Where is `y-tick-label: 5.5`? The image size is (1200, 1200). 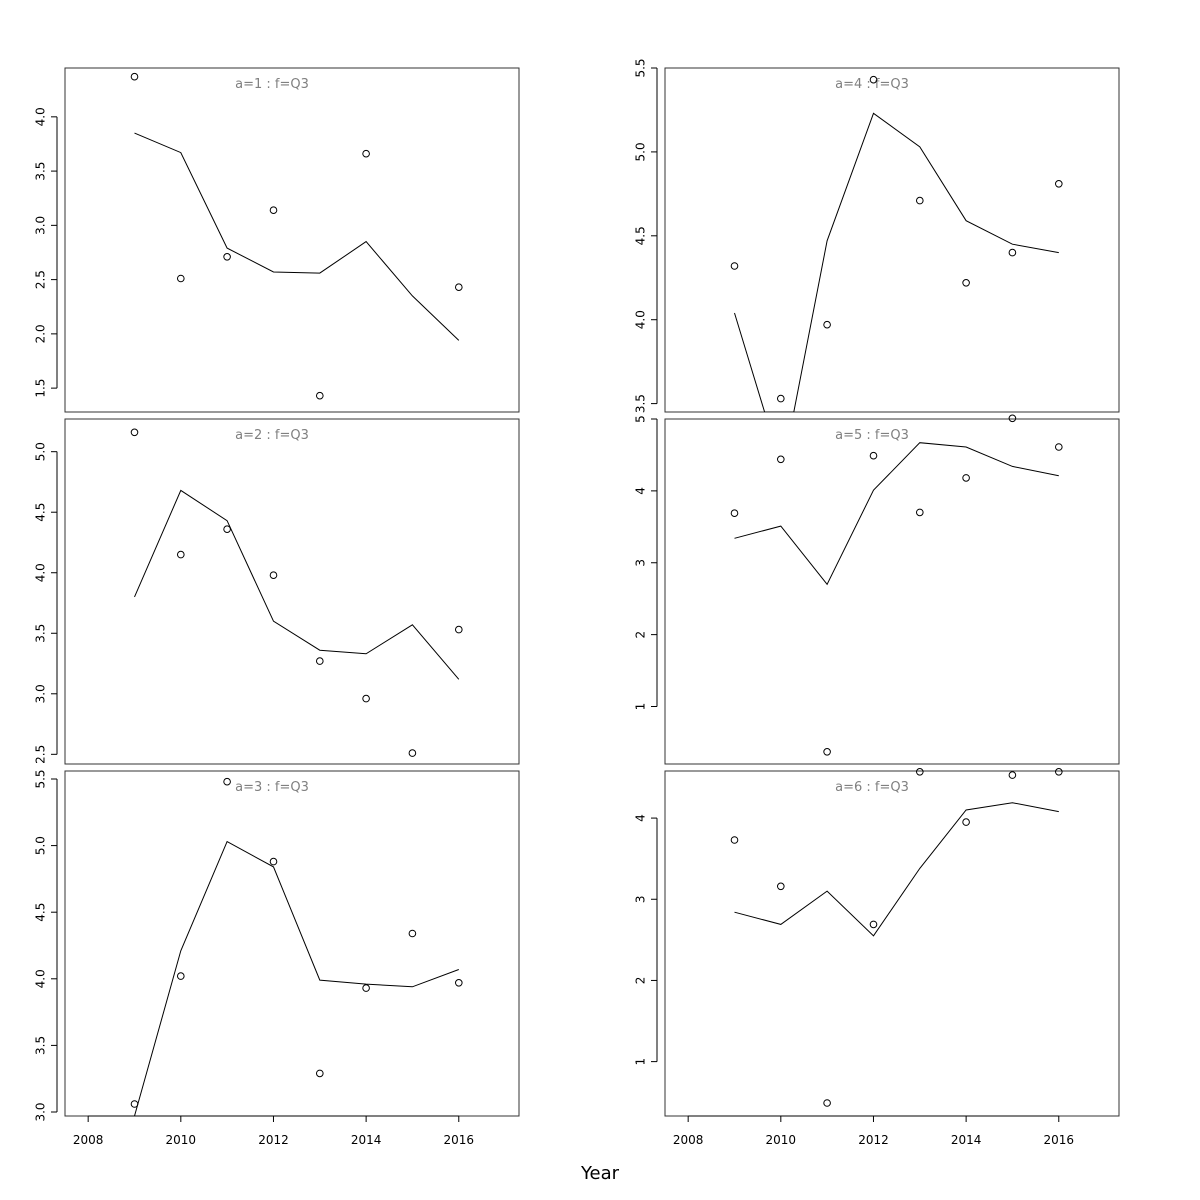
y-tick-label: 5.5 is located at coordinates (641, 67).